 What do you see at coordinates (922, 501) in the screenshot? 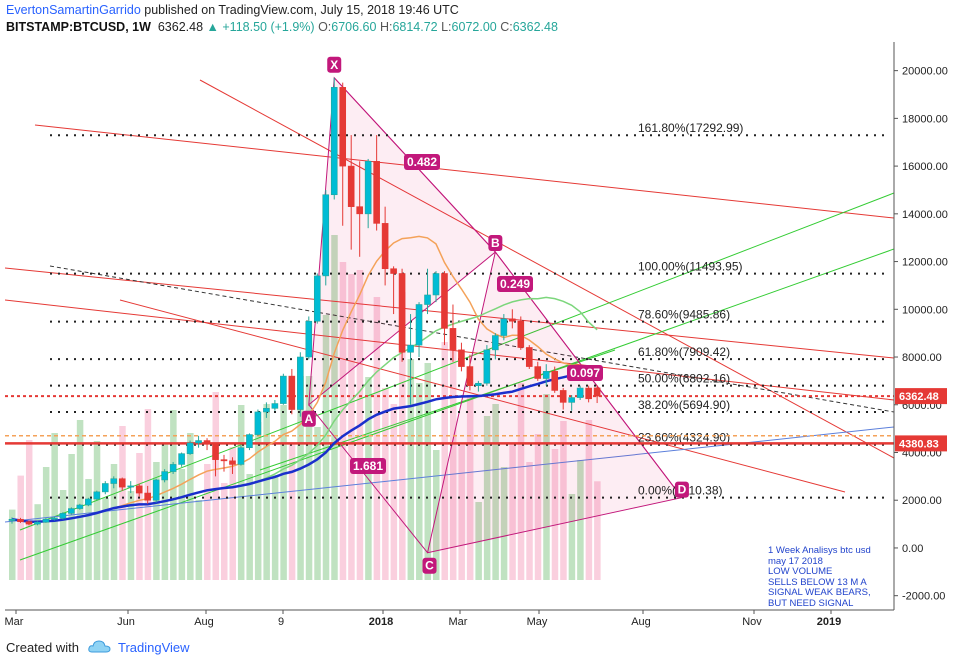
I see `y-tick-label: 2000.00` at bounding box center [922, 501].